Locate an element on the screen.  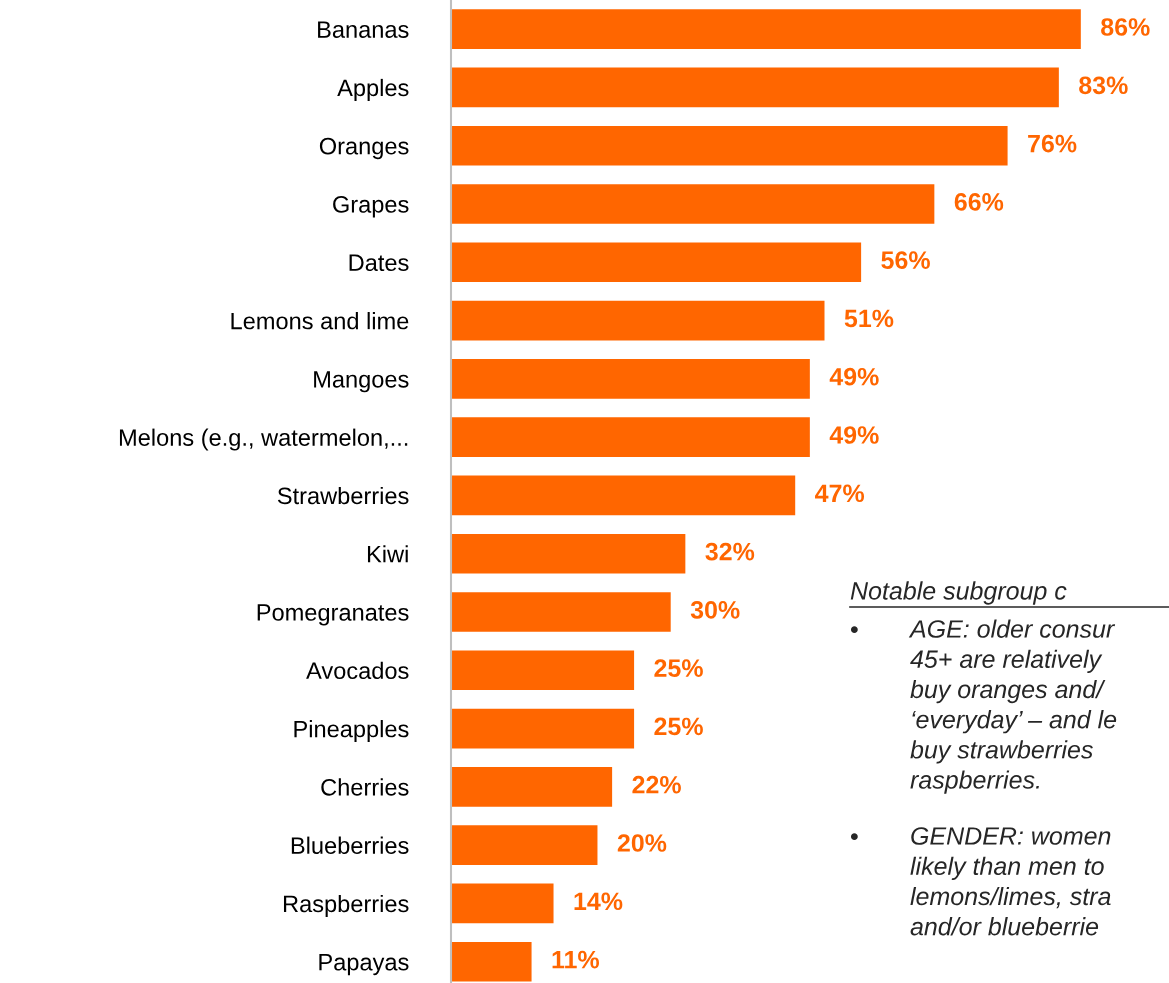
data-label: 66% is located at coordinates (979, 202).